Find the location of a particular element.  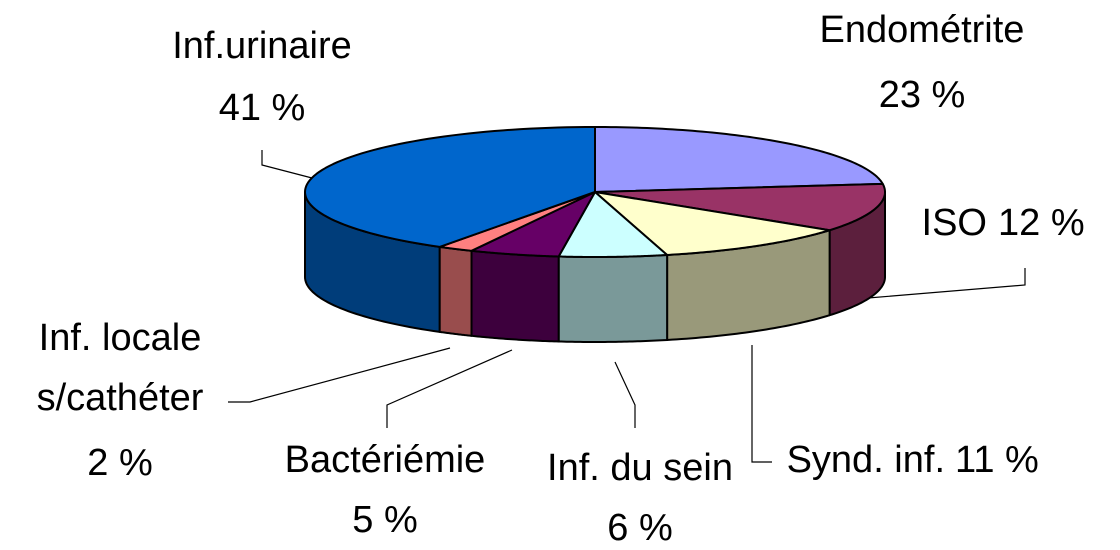

side-walls is located at coordinates (595, 267).